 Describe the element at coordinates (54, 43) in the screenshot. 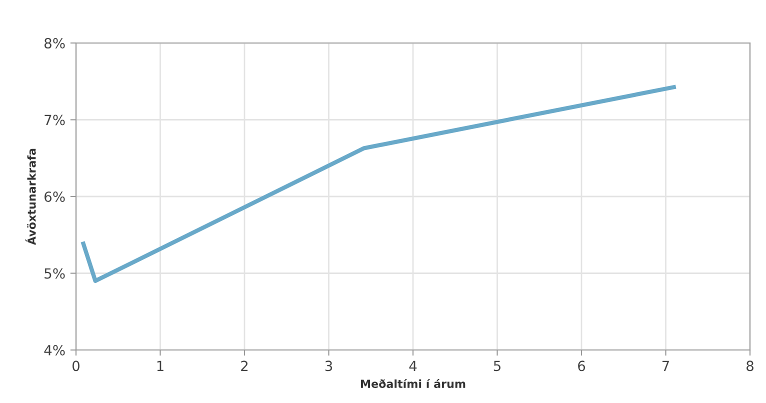

I see `y-tick-label: 8%` at that location.